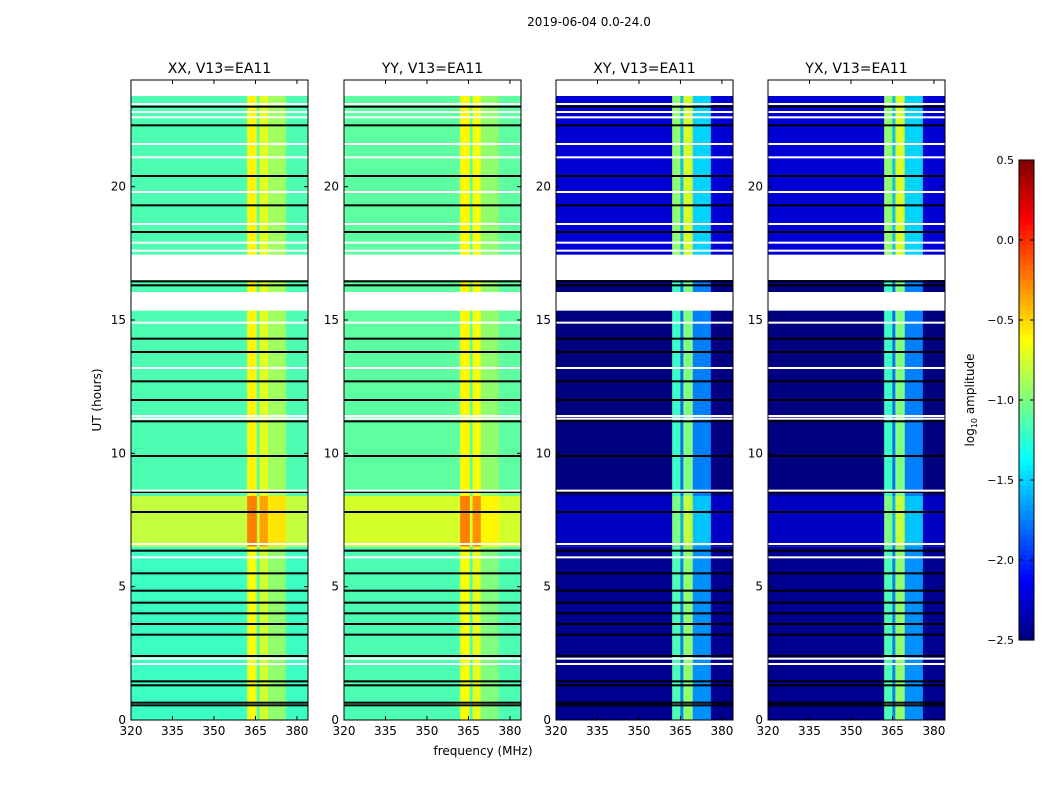 This screenshot has width=1050, height=800. What do you see at coordinates (1011, 400) in the screenshot?
I see `colorbar: 0.5 0.0 −0.5 −1.0 −1.5 −2.0 −2.5` at bounding box center [1011, 400].